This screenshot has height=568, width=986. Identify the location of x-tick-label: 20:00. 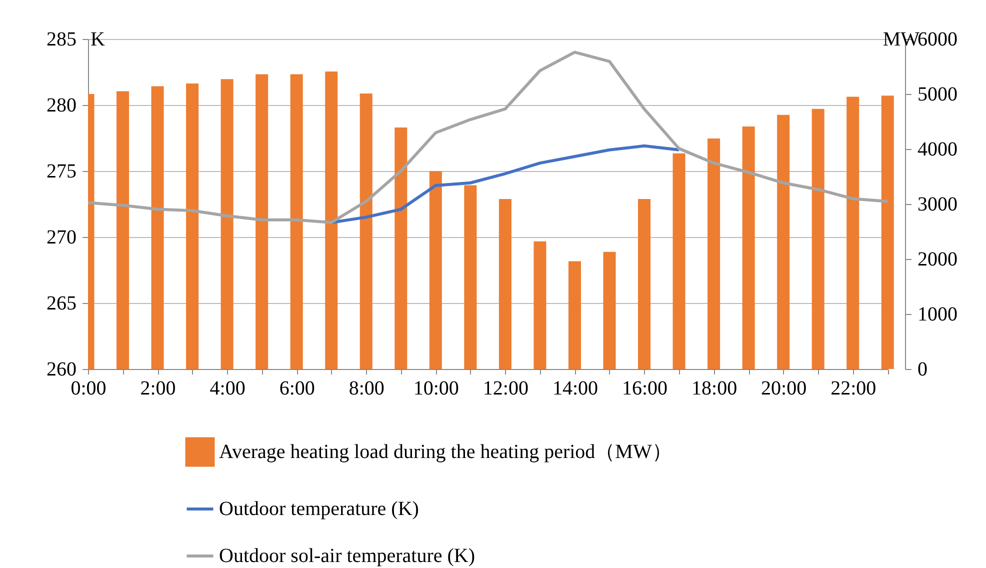
(784, 389).